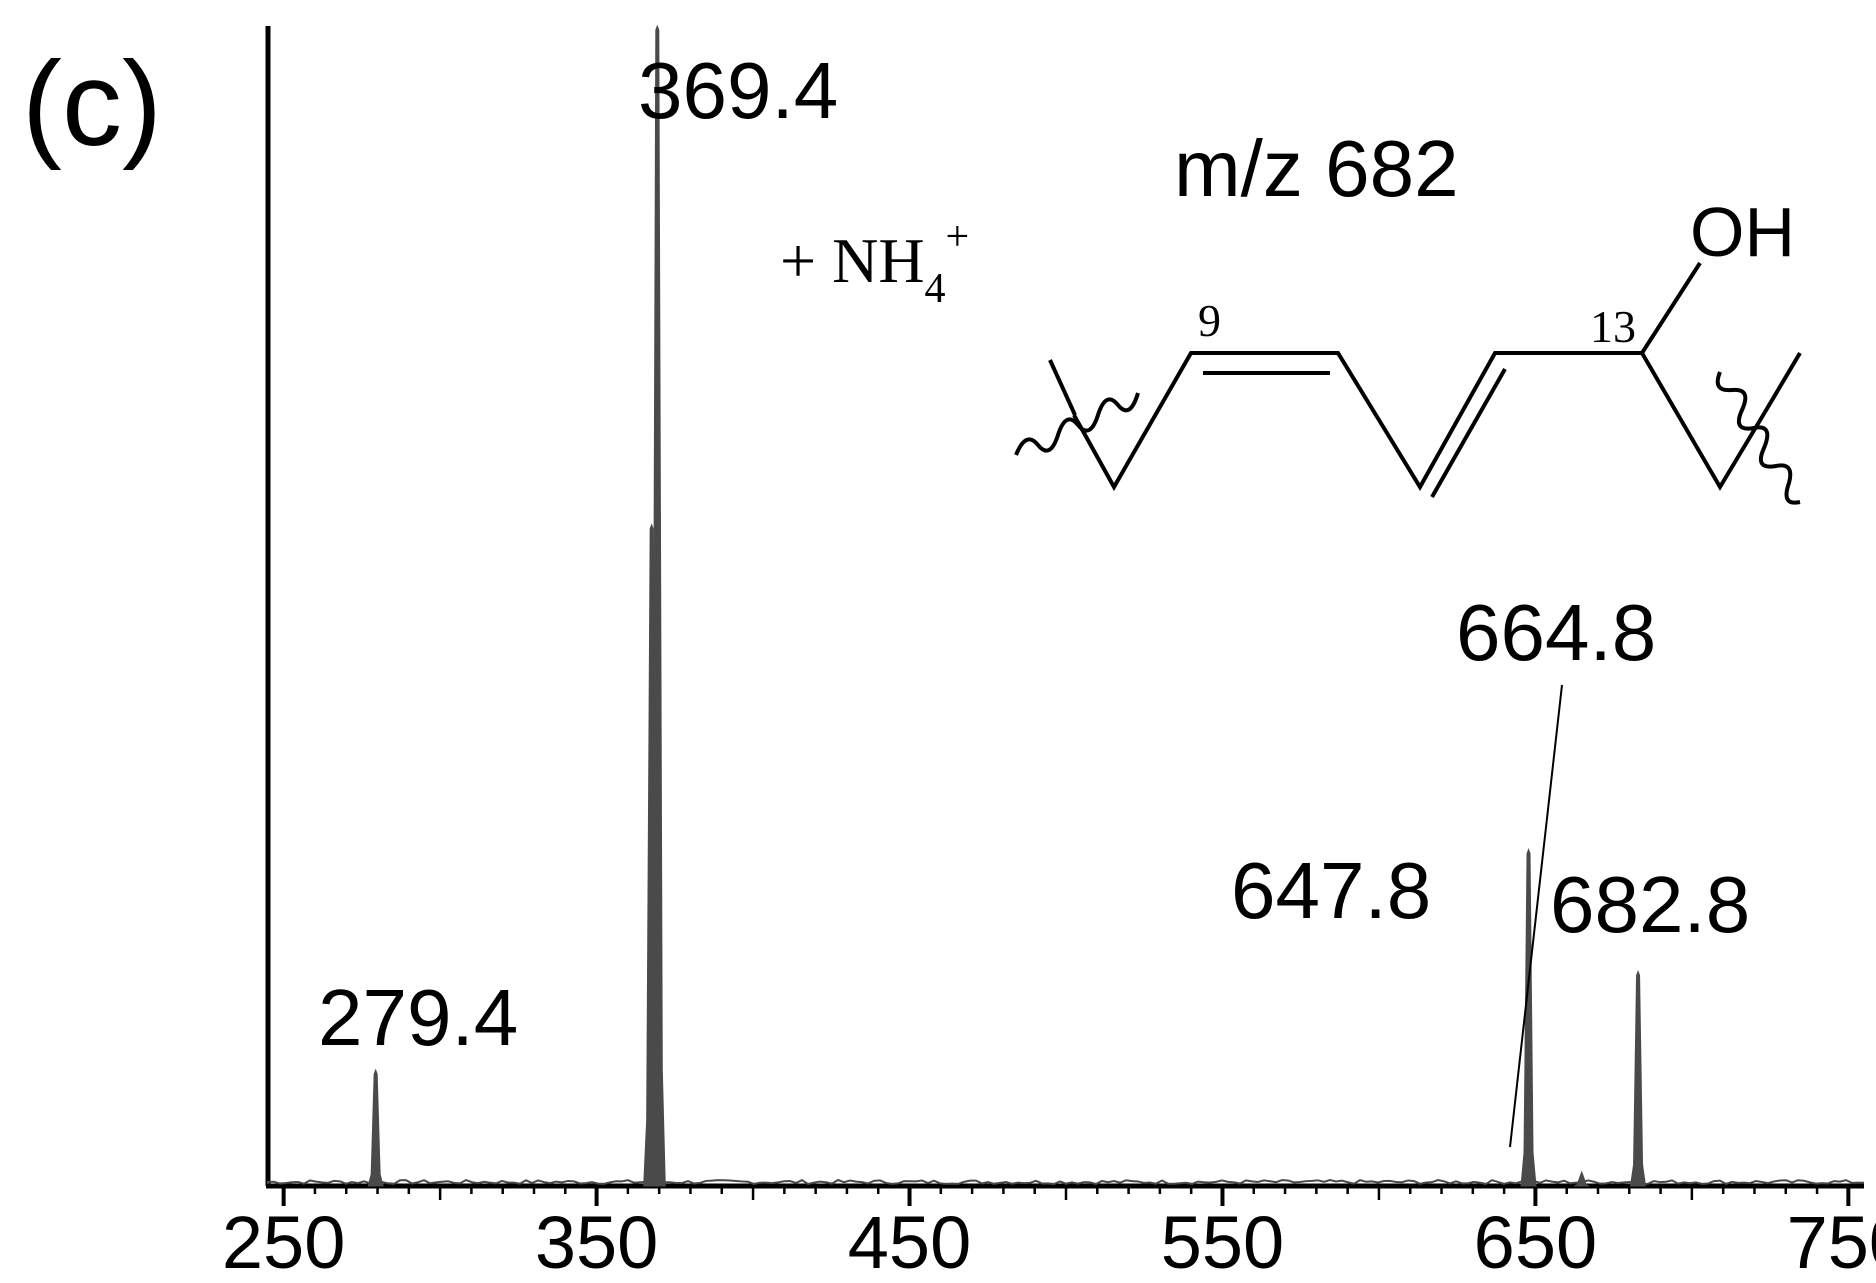  I want to click on peak-664.8, so click(1582, 1178).